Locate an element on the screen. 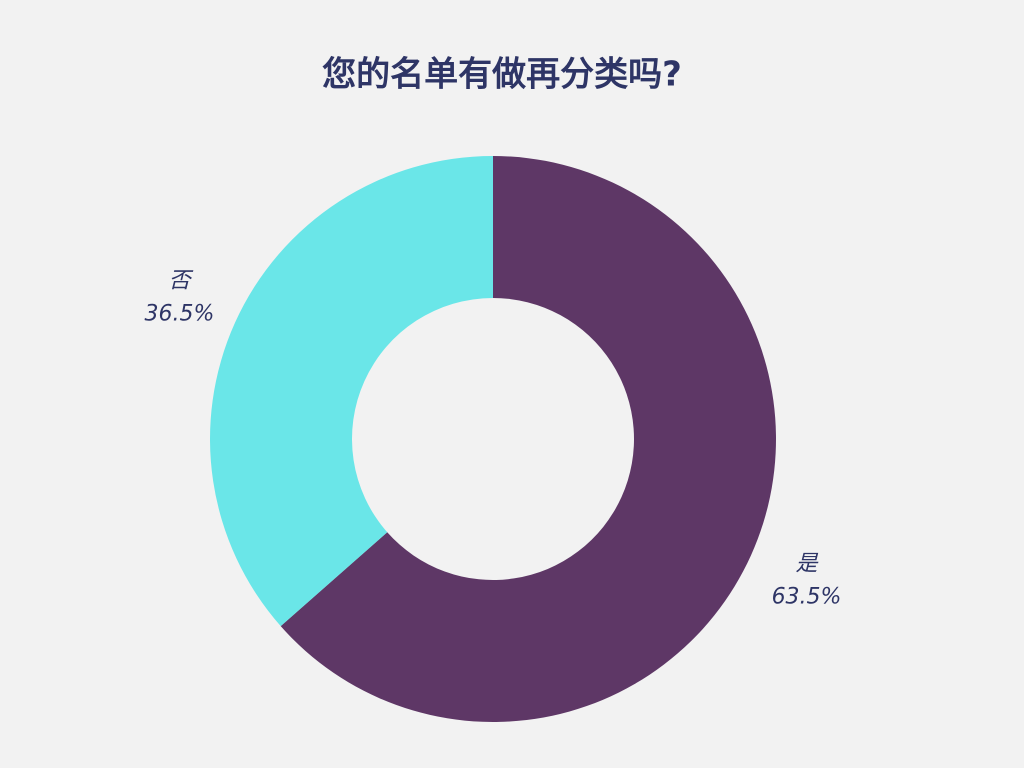 The image size is (1024, 768). value-label: 63.5% is located at coordinates (807, 597).